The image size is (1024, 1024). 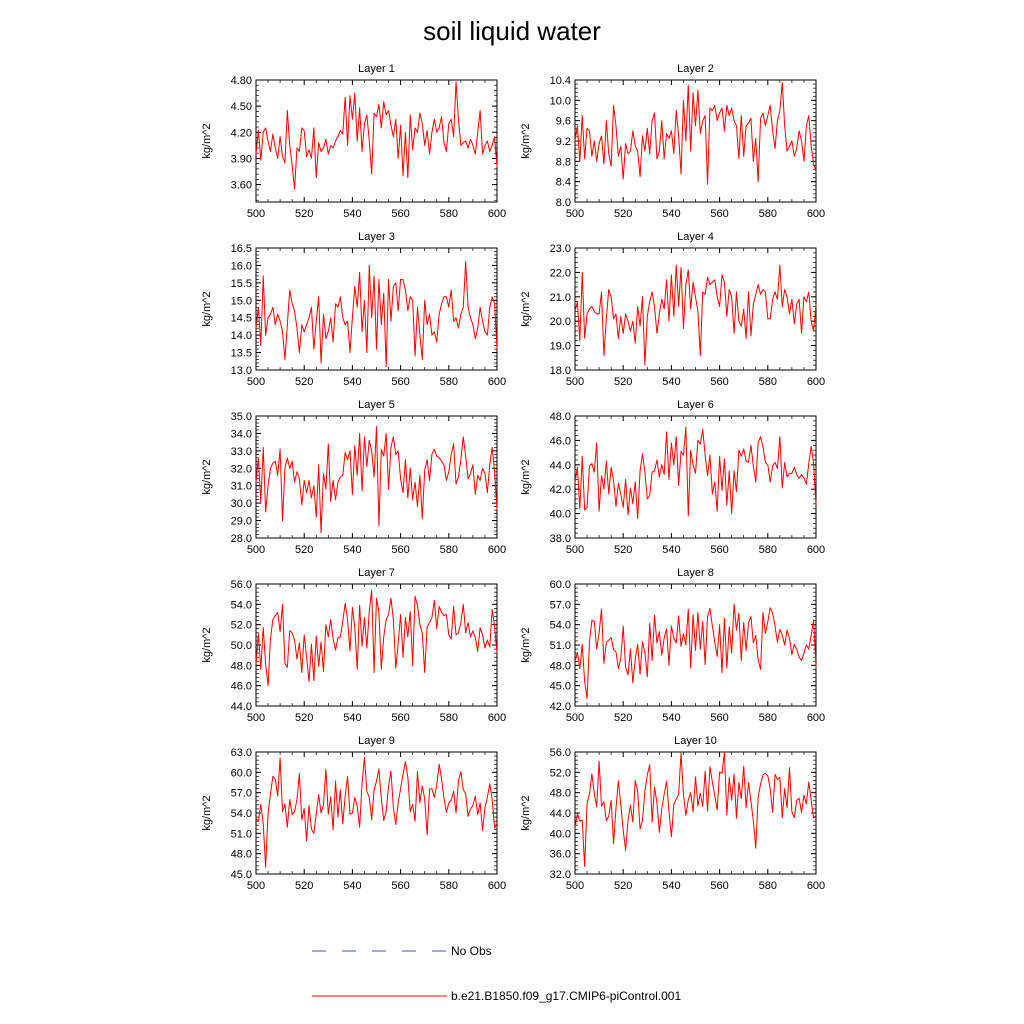 What do you see at coordinates (563, 203) in the screenshot?
I see `y-tick-label: 8.0` at bounding box center [563, 203].